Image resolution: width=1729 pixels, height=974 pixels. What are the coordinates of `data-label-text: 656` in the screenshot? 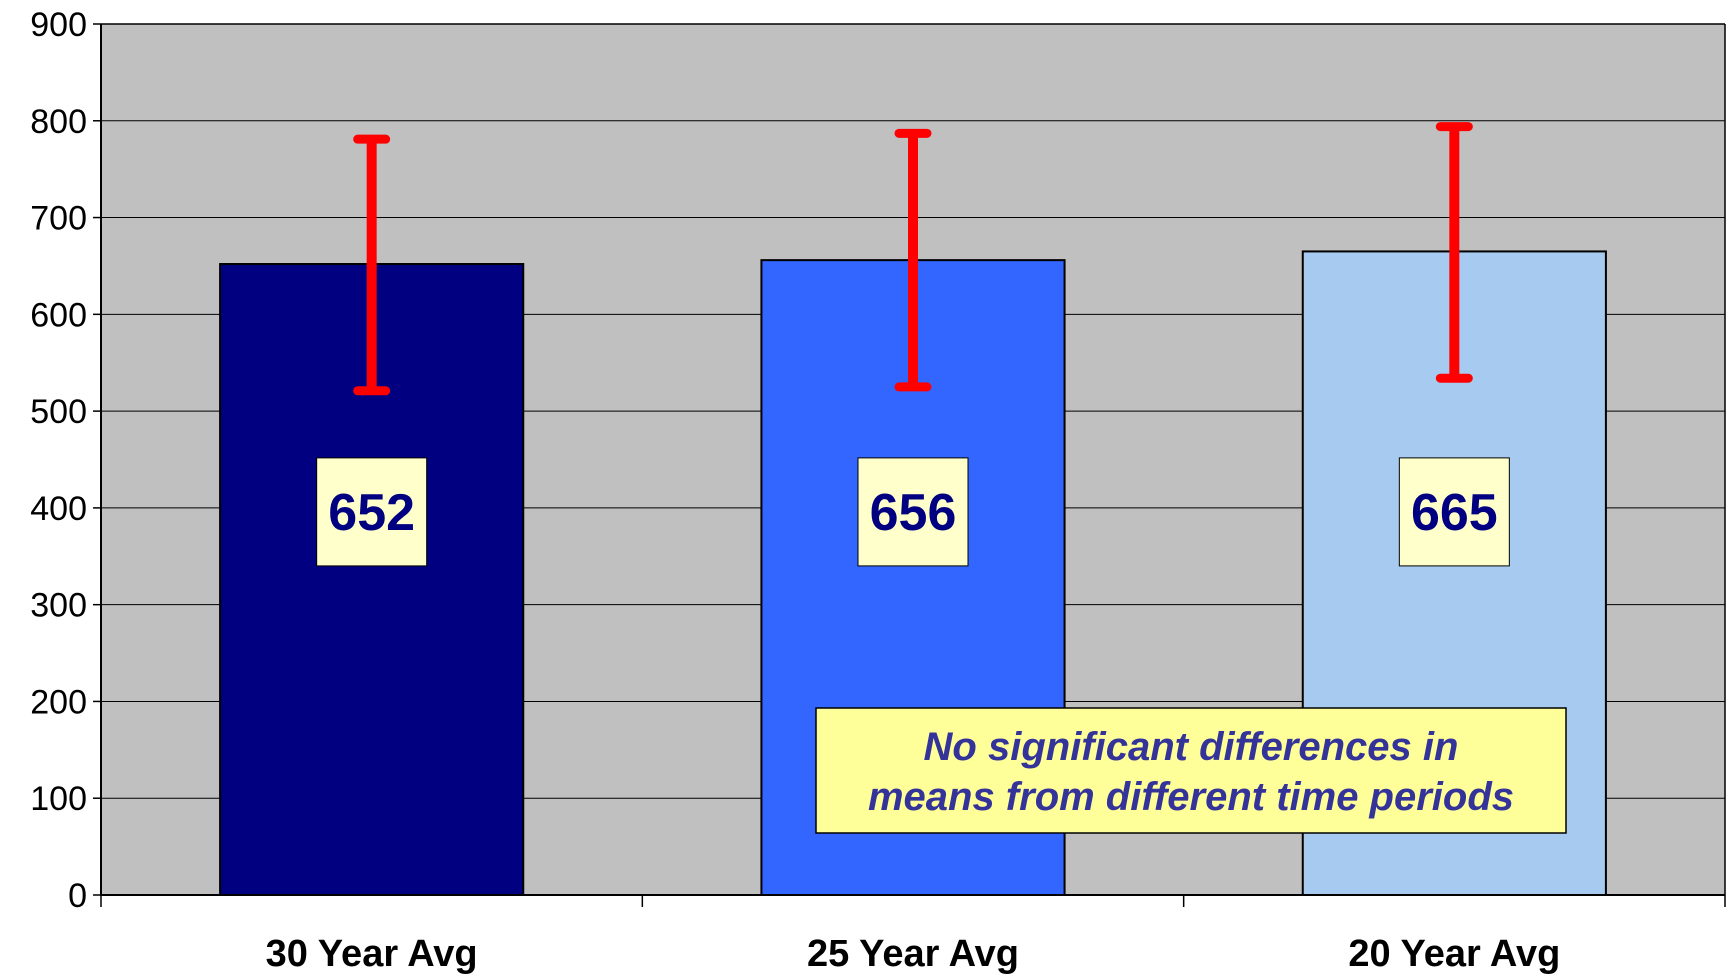 It's located at (913, 513).